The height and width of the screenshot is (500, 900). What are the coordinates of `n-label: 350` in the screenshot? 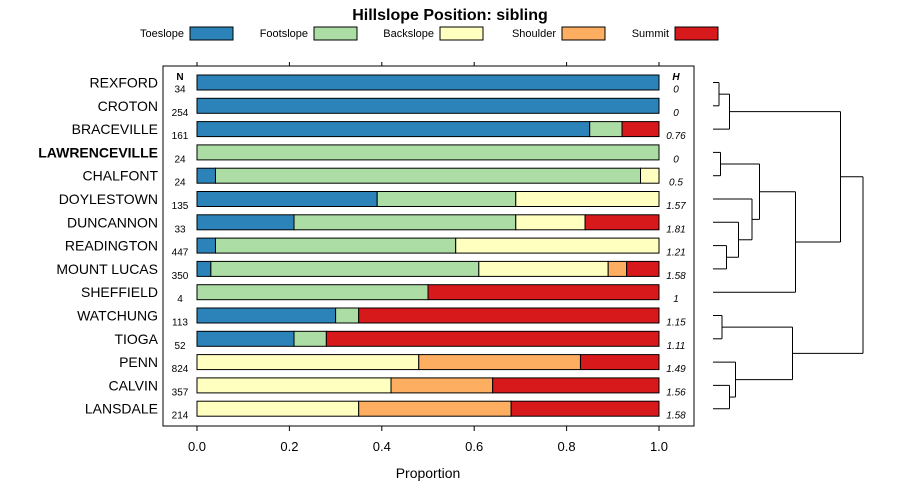 It's located at (180, 276).